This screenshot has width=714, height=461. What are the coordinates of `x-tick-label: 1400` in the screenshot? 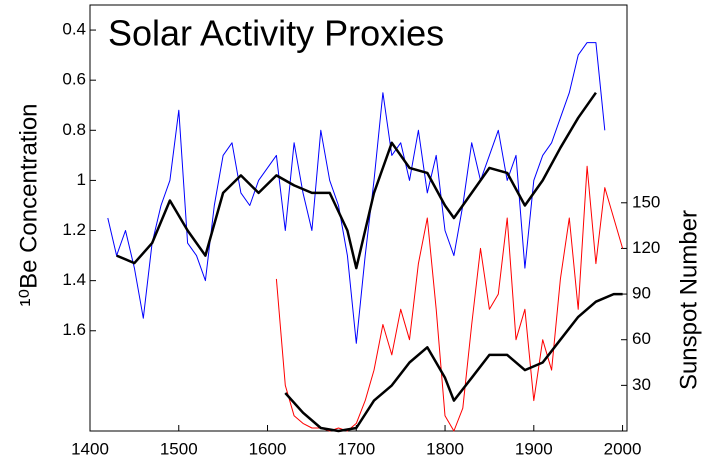 It's located at (90, 448).